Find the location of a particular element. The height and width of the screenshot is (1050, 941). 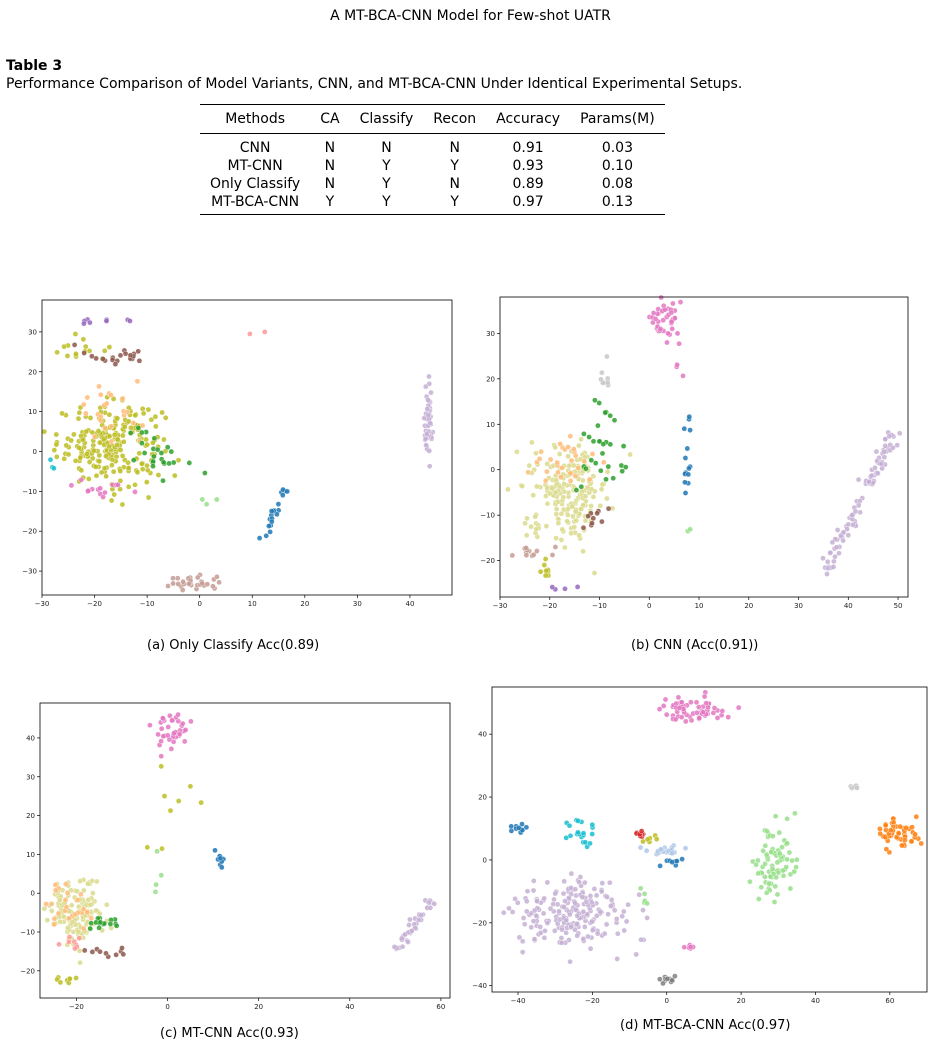

col-header-params: Params(M) is located at coordinates (617, 119).